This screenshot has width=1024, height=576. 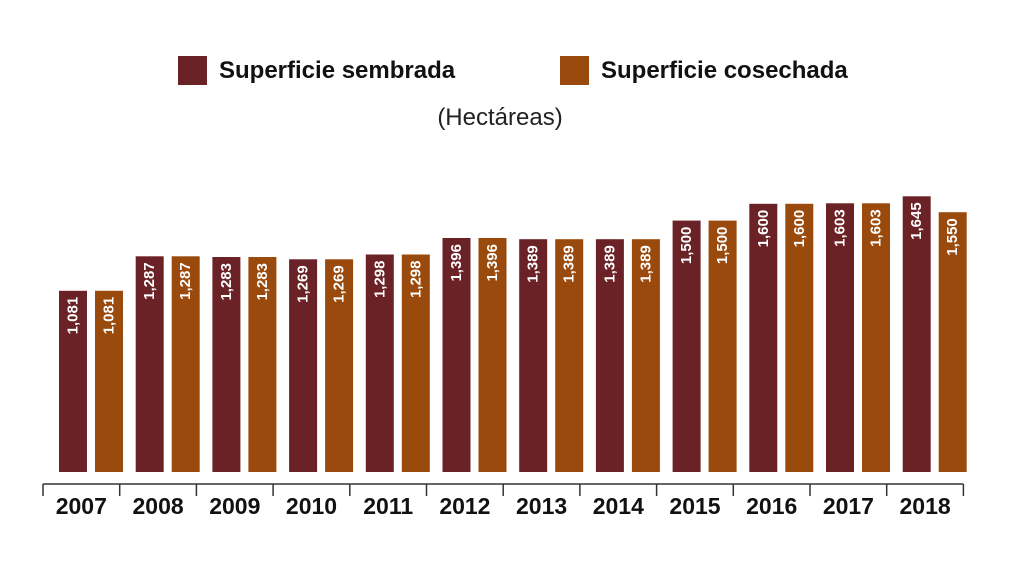 What do you see at coordinates (226, 282) in the screenshot?
I see `data-label-sown-2009: 1,283` at bounding box center [226, 282].